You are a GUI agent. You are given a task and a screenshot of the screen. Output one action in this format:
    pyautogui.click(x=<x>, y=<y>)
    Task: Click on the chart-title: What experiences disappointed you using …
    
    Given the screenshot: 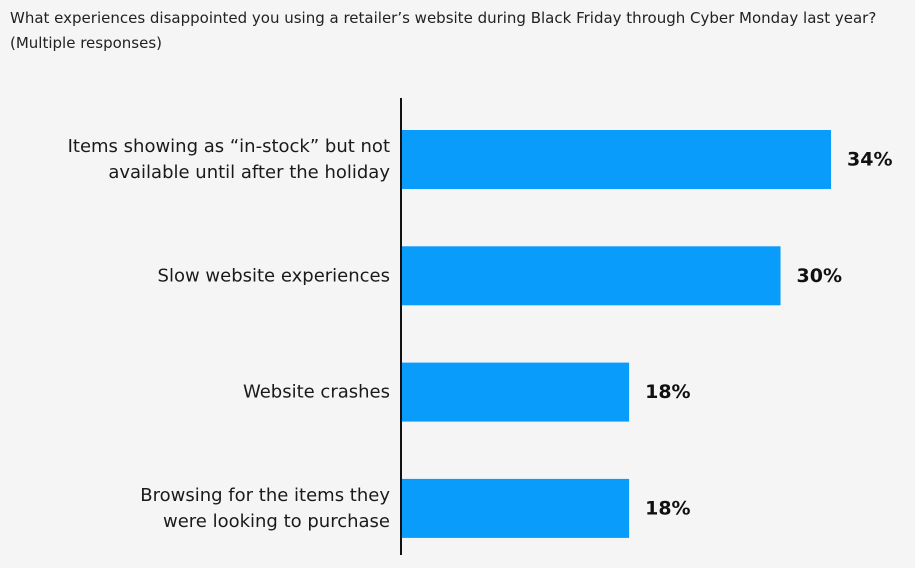 What is the action you would take?
    pyautogui.click(x=457, y=31)
    